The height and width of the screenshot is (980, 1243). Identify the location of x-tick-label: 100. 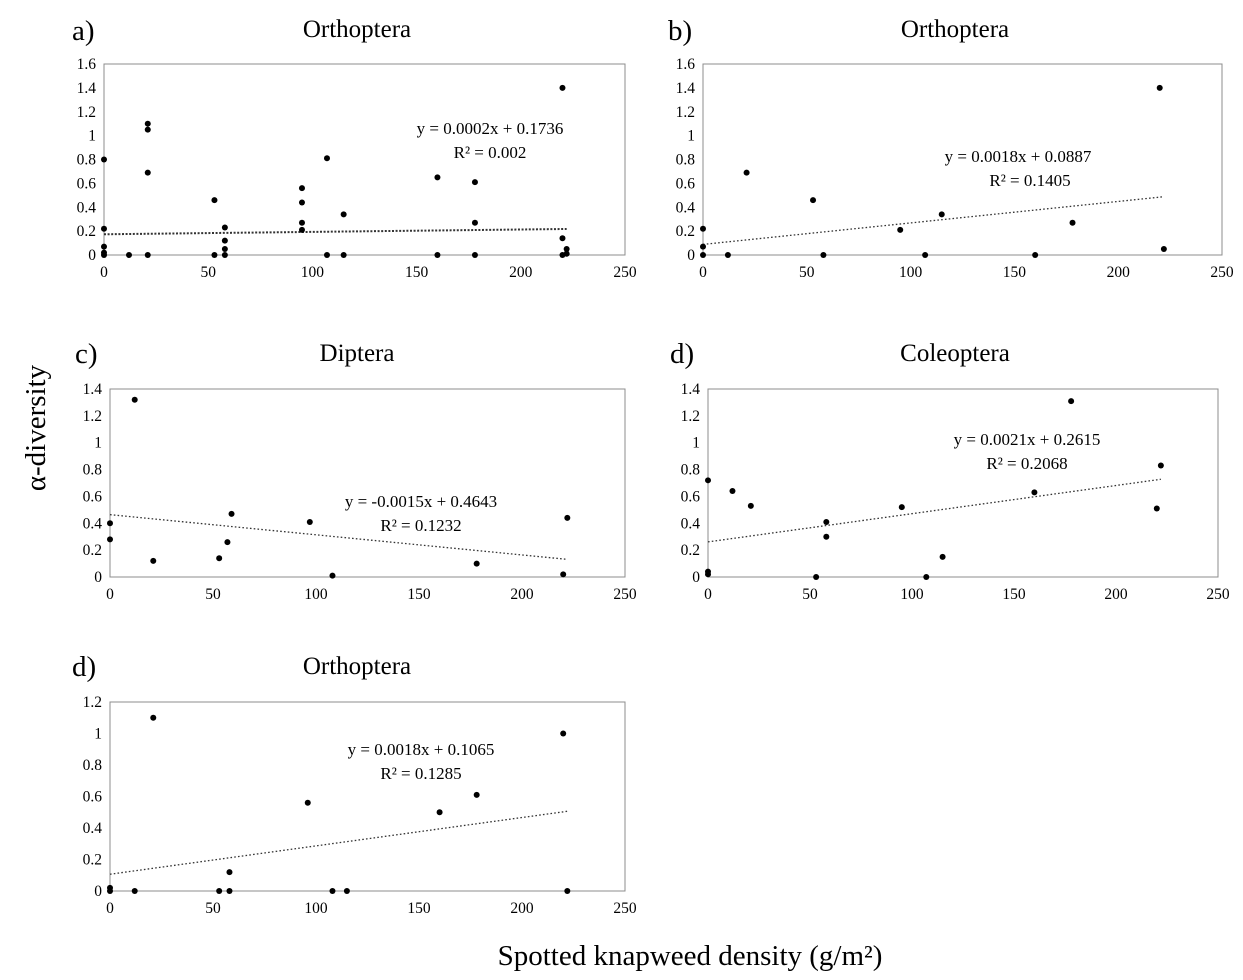
(316, 908).